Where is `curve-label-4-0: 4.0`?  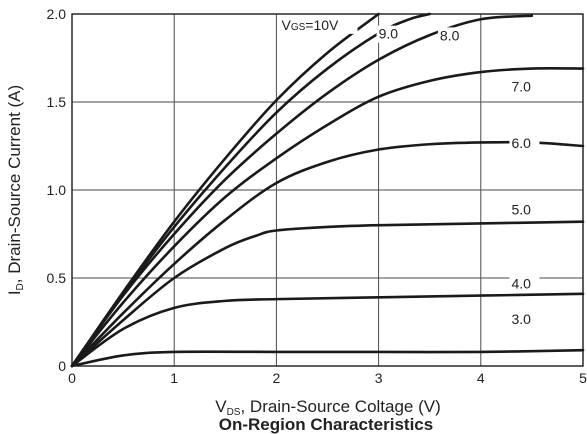
curve-label-4-0: 4.0 is located at coordinates (524, 284).